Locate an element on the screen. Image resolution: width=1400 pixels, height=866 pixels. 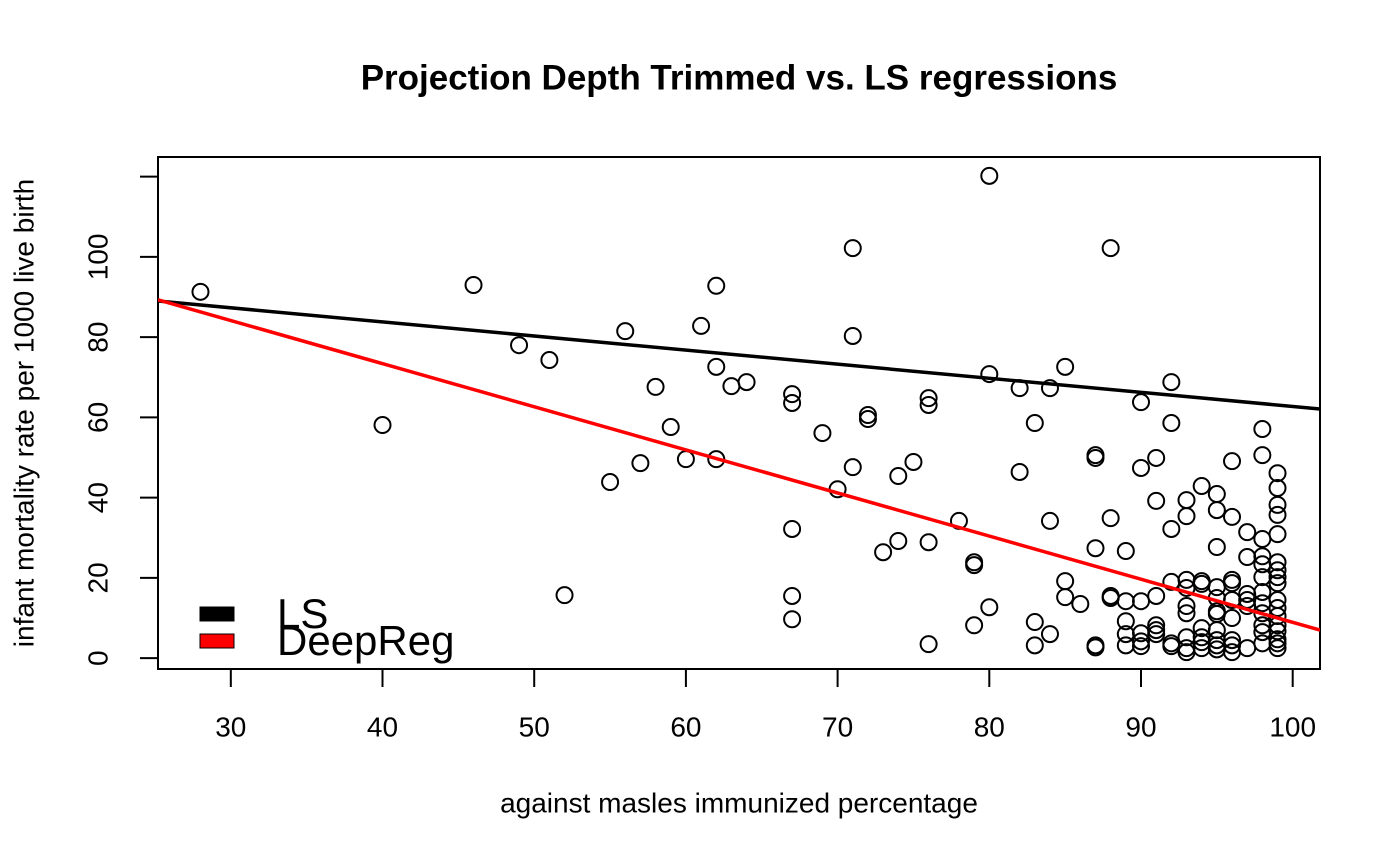
x-tick-label: 80 is located at coordinates (989, 726).